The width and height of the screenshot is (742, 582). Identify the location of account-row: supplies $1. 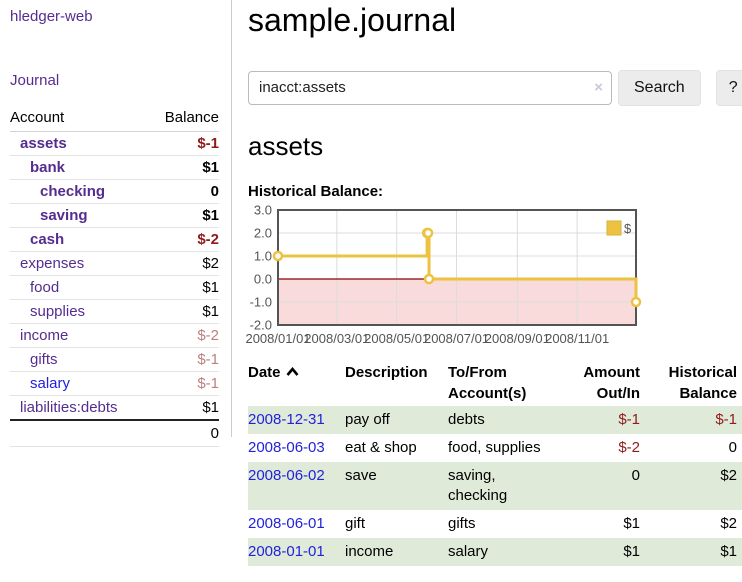
(114, 311).